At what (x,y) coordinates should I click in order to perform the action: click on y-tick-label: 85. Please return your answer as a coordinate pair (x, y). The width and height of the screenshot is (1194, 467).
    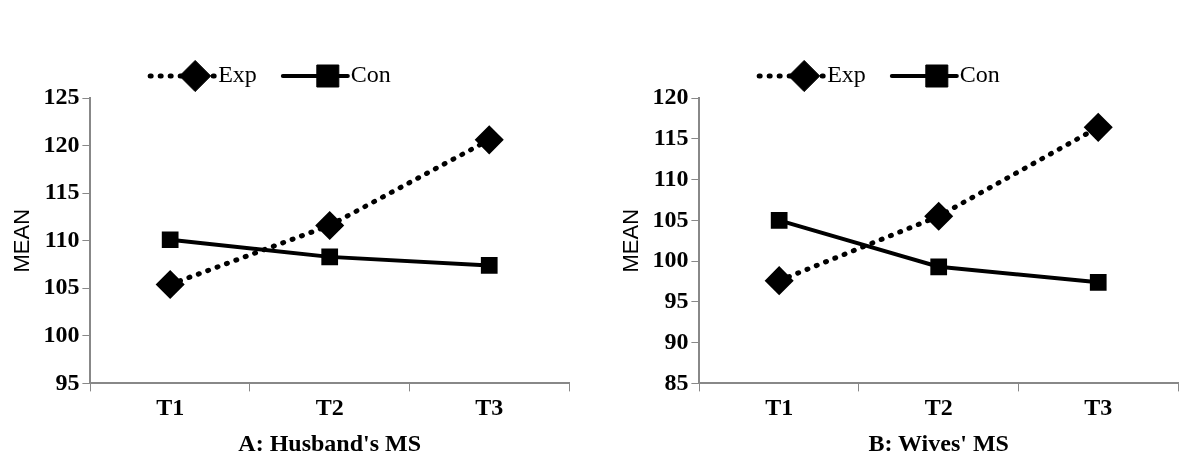
    Looking at the image, I should click on (676, 381).